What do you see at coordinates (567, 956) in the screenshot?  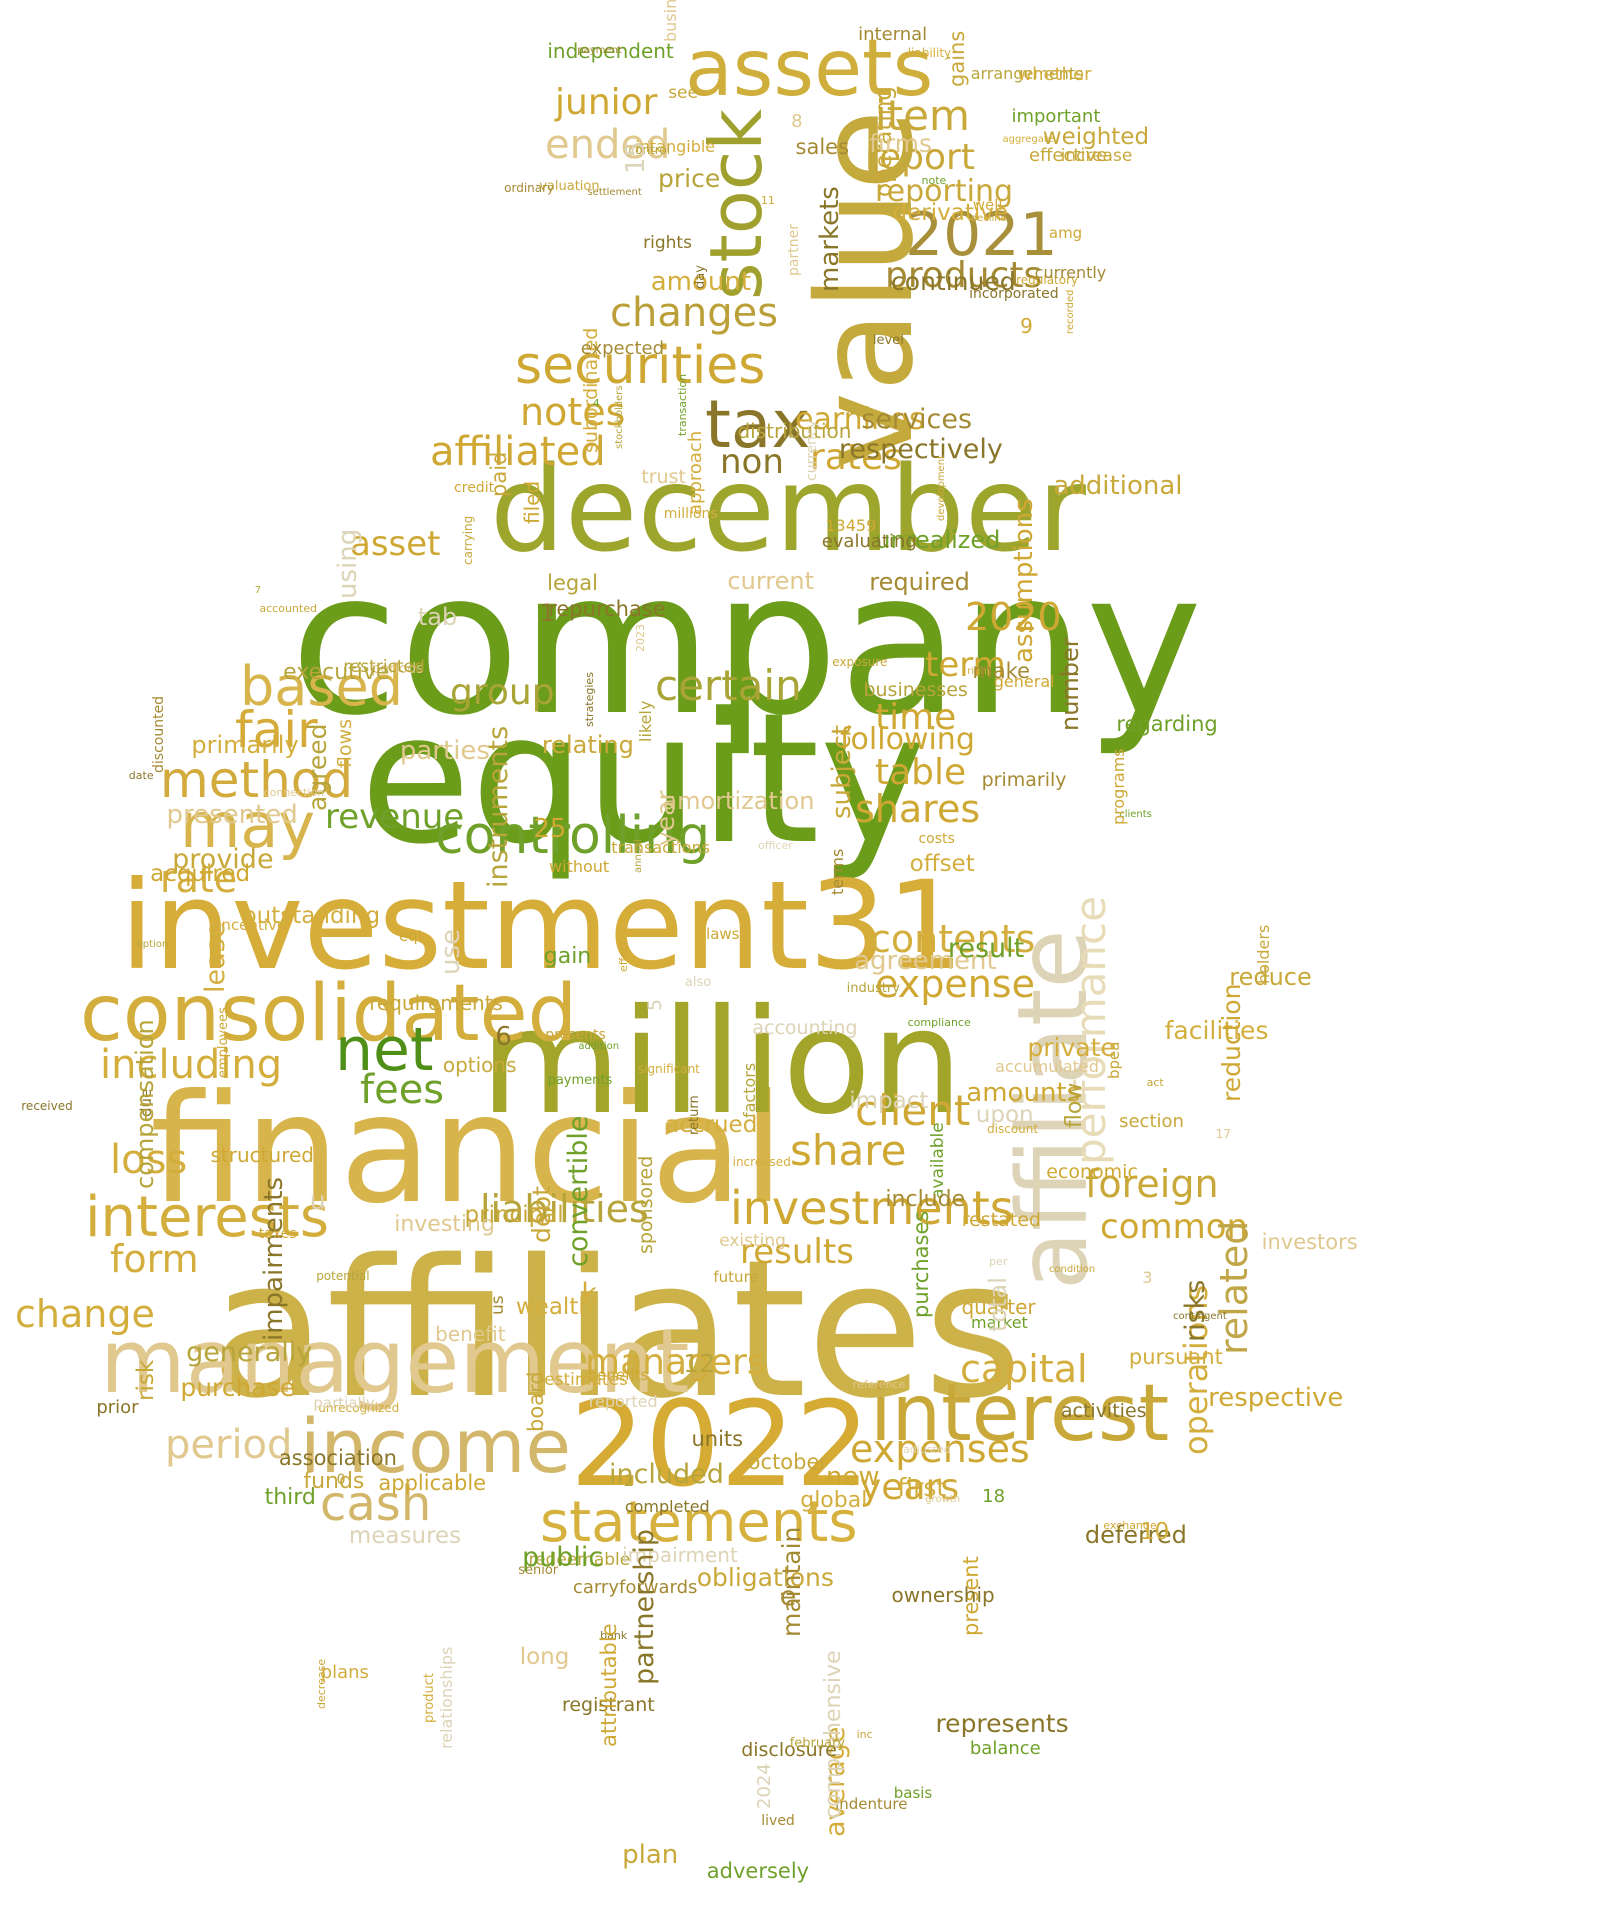 I see `small-word: gain` at bounding box center [567, 956].